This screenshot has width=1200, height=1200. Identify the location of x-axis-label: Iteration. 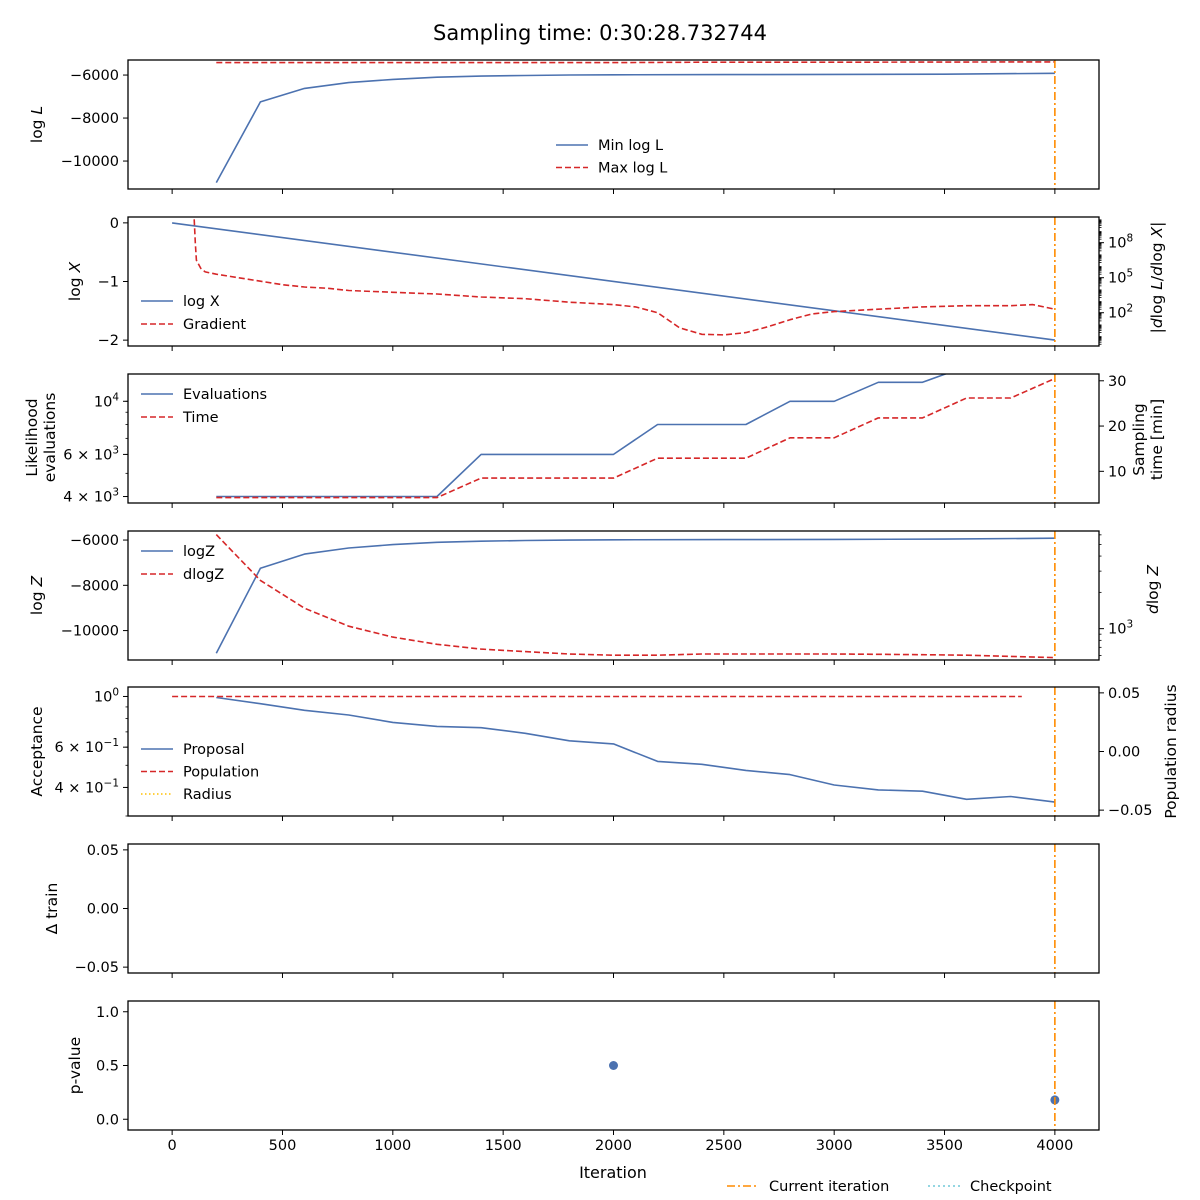
(613, 1172).